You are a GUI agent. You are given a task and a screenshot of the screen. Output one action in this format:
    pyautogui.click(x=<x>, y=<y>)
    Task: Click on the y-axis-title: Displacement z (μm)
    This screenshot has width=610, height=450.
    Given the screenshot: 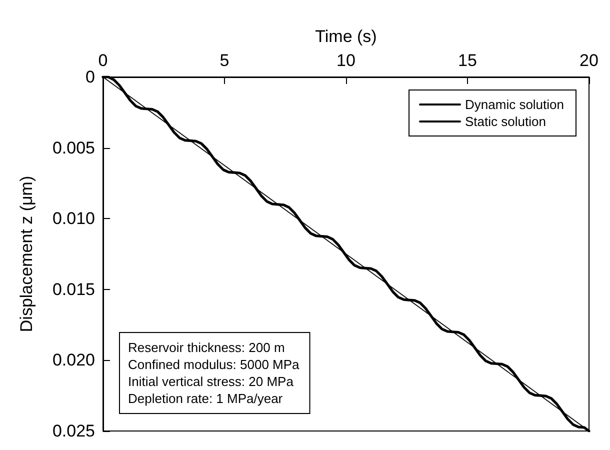 What is the action you would take?
    pyautogui.click(x=26, y=254)
    